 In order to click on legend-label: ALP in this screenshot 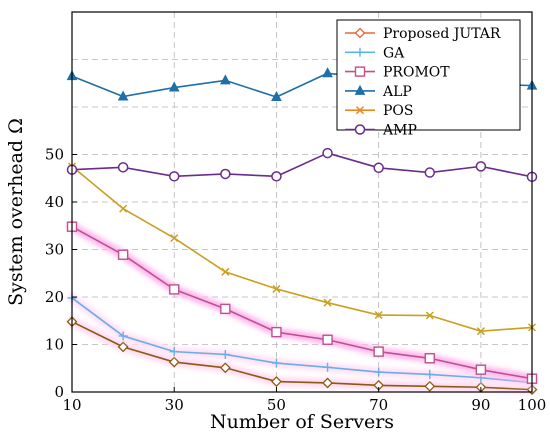, I will do `click(397, 92)`.